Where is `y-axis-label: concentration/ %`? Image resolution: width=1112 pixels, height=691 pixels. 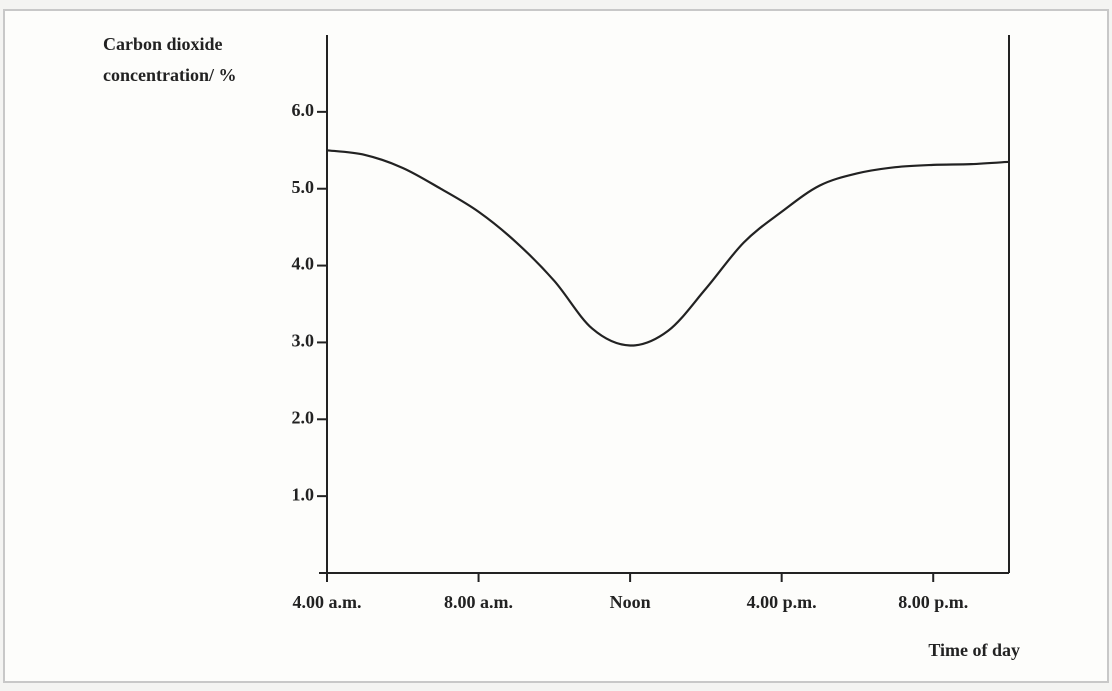 y-axis-label: concentration/ % is located at coordinates (169, 75).